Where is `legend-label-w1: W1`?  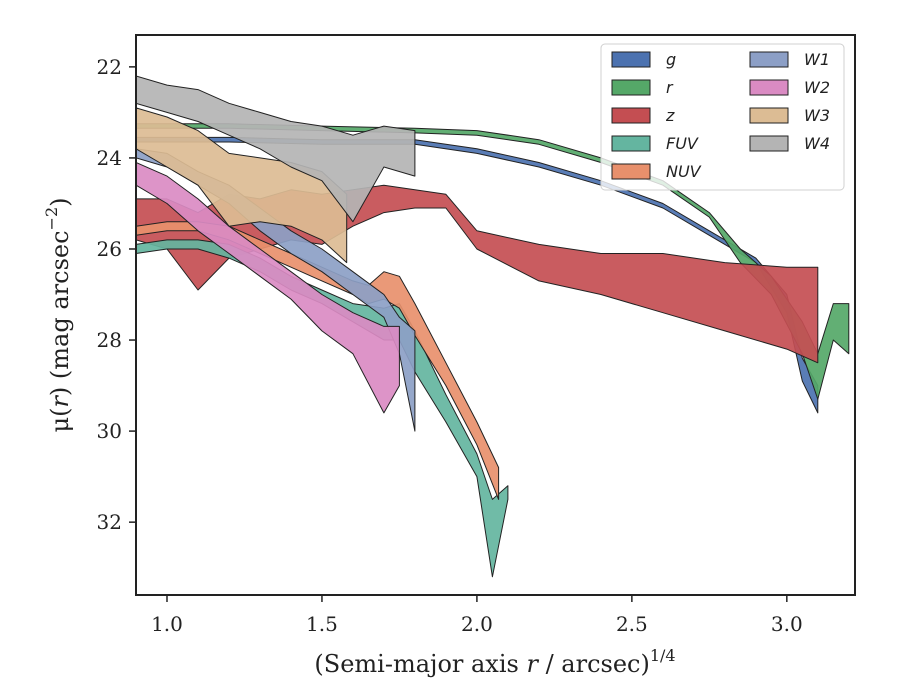 legend-label-w1: W1 is located at coordinates (817, 59).